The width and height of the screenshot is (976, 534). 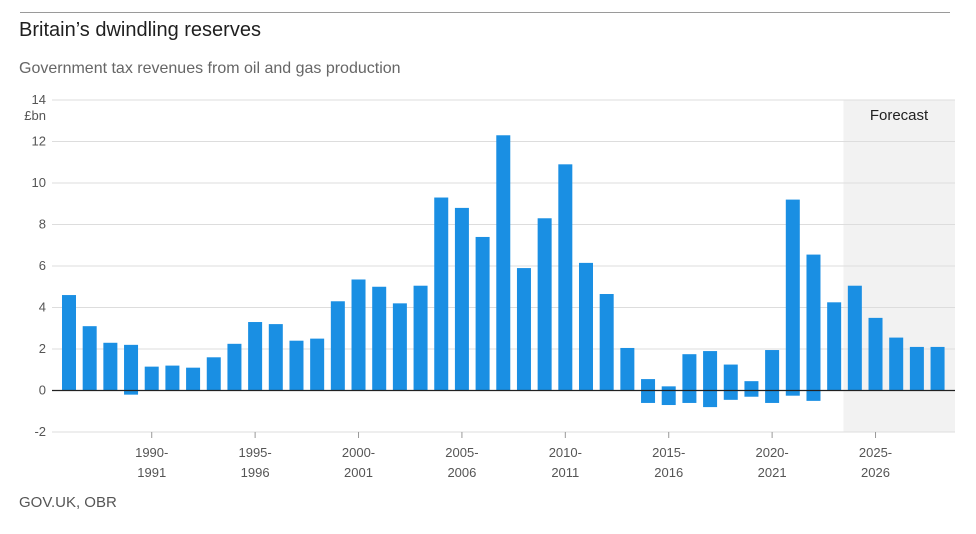 I want to click on bar-1986-1987, so click(x=69, y=343).